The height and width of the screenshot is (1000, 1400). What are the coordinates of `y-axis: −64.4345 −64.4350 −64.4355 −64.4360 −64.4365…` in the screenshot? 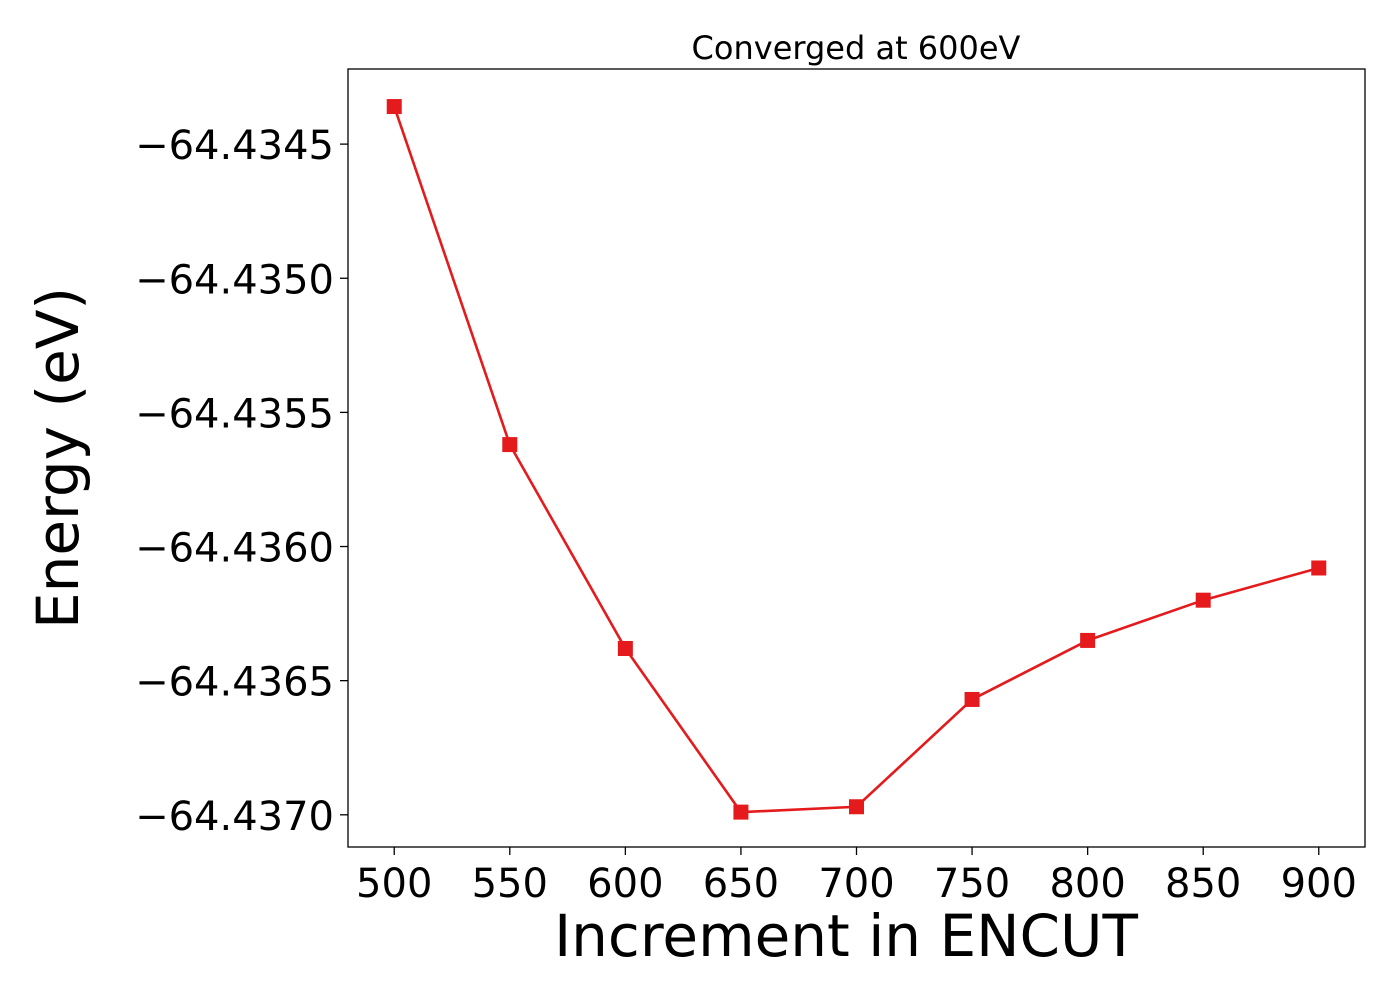 It's located at (241, 481).